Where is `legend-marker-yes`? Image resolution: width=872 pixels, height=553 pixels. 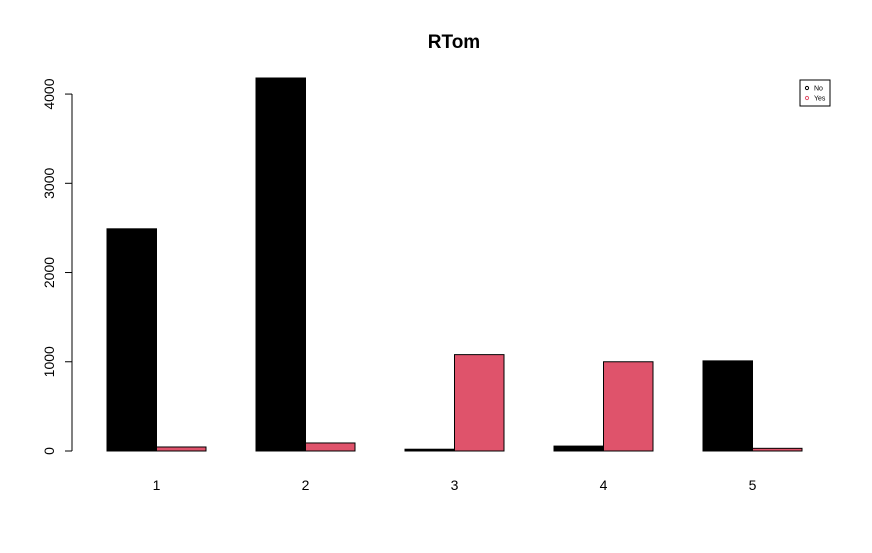 legend-marker-yes is located at coordinates (807, 98).